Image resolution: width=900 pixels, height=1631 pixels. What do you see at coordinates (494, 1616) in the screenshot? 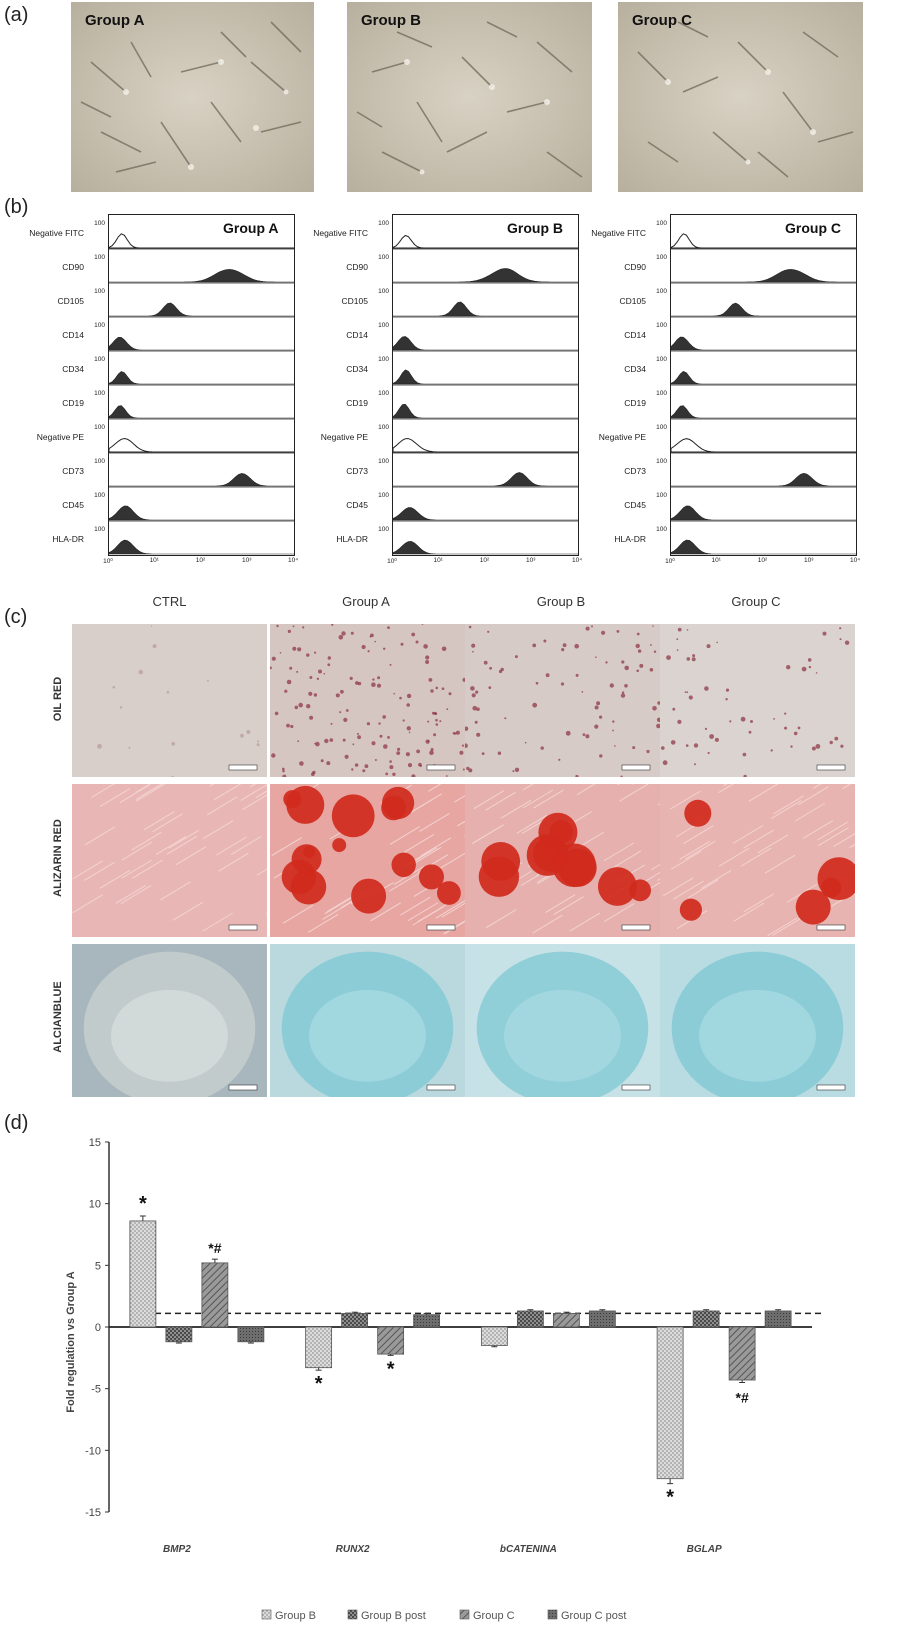
I see `legend-label: Group C` at bounding box center [494, 1616].